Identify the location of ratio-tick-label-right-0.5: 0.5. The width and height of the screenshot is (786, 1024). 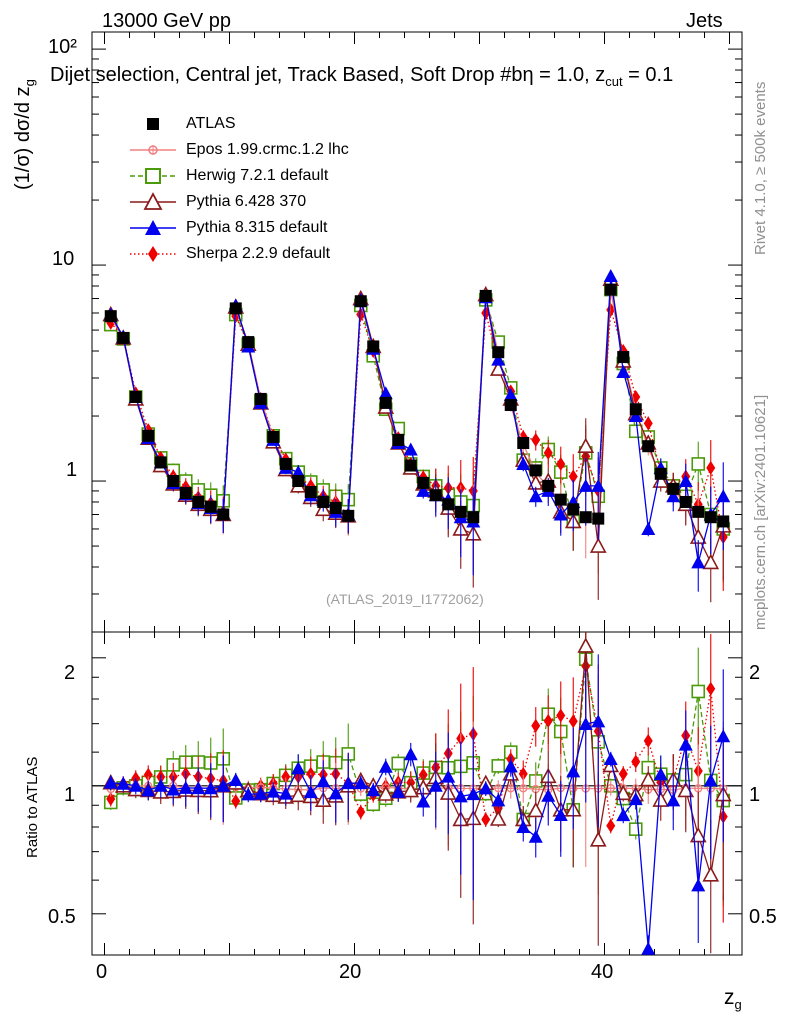
(763, 917).